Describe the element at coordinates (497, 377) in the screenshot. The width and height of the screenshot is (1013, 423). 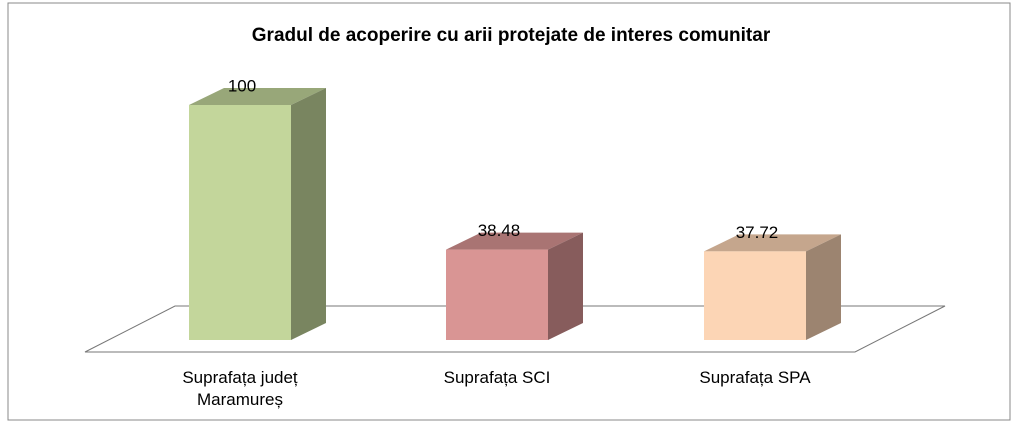
I see `x-tick-label: Suprafața SCI` at that location.